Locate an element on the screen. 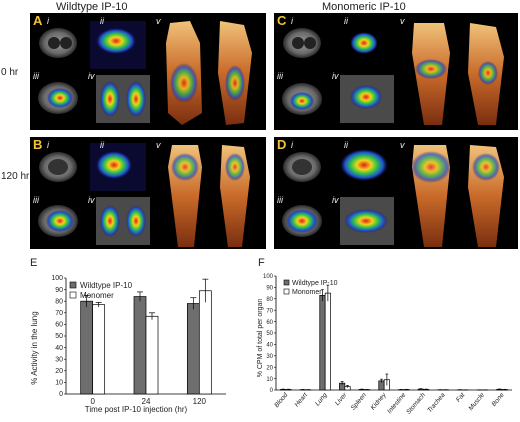 This screenshot has height=422, width=520. col-title-wildtype: Wildtype IP-10 is located at coordinates (92, 7).